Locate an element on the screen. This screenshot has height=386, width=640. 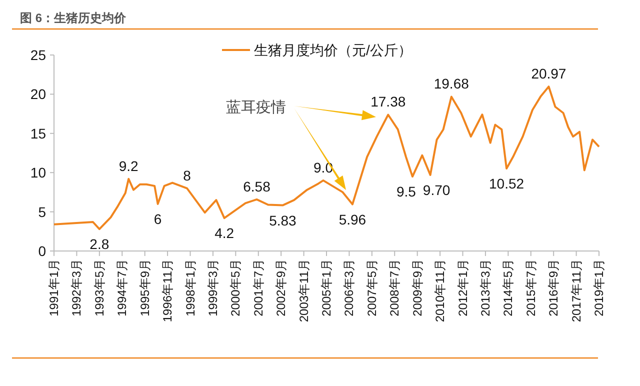
annotation: 4.2 is located at coordinates (224, 233).